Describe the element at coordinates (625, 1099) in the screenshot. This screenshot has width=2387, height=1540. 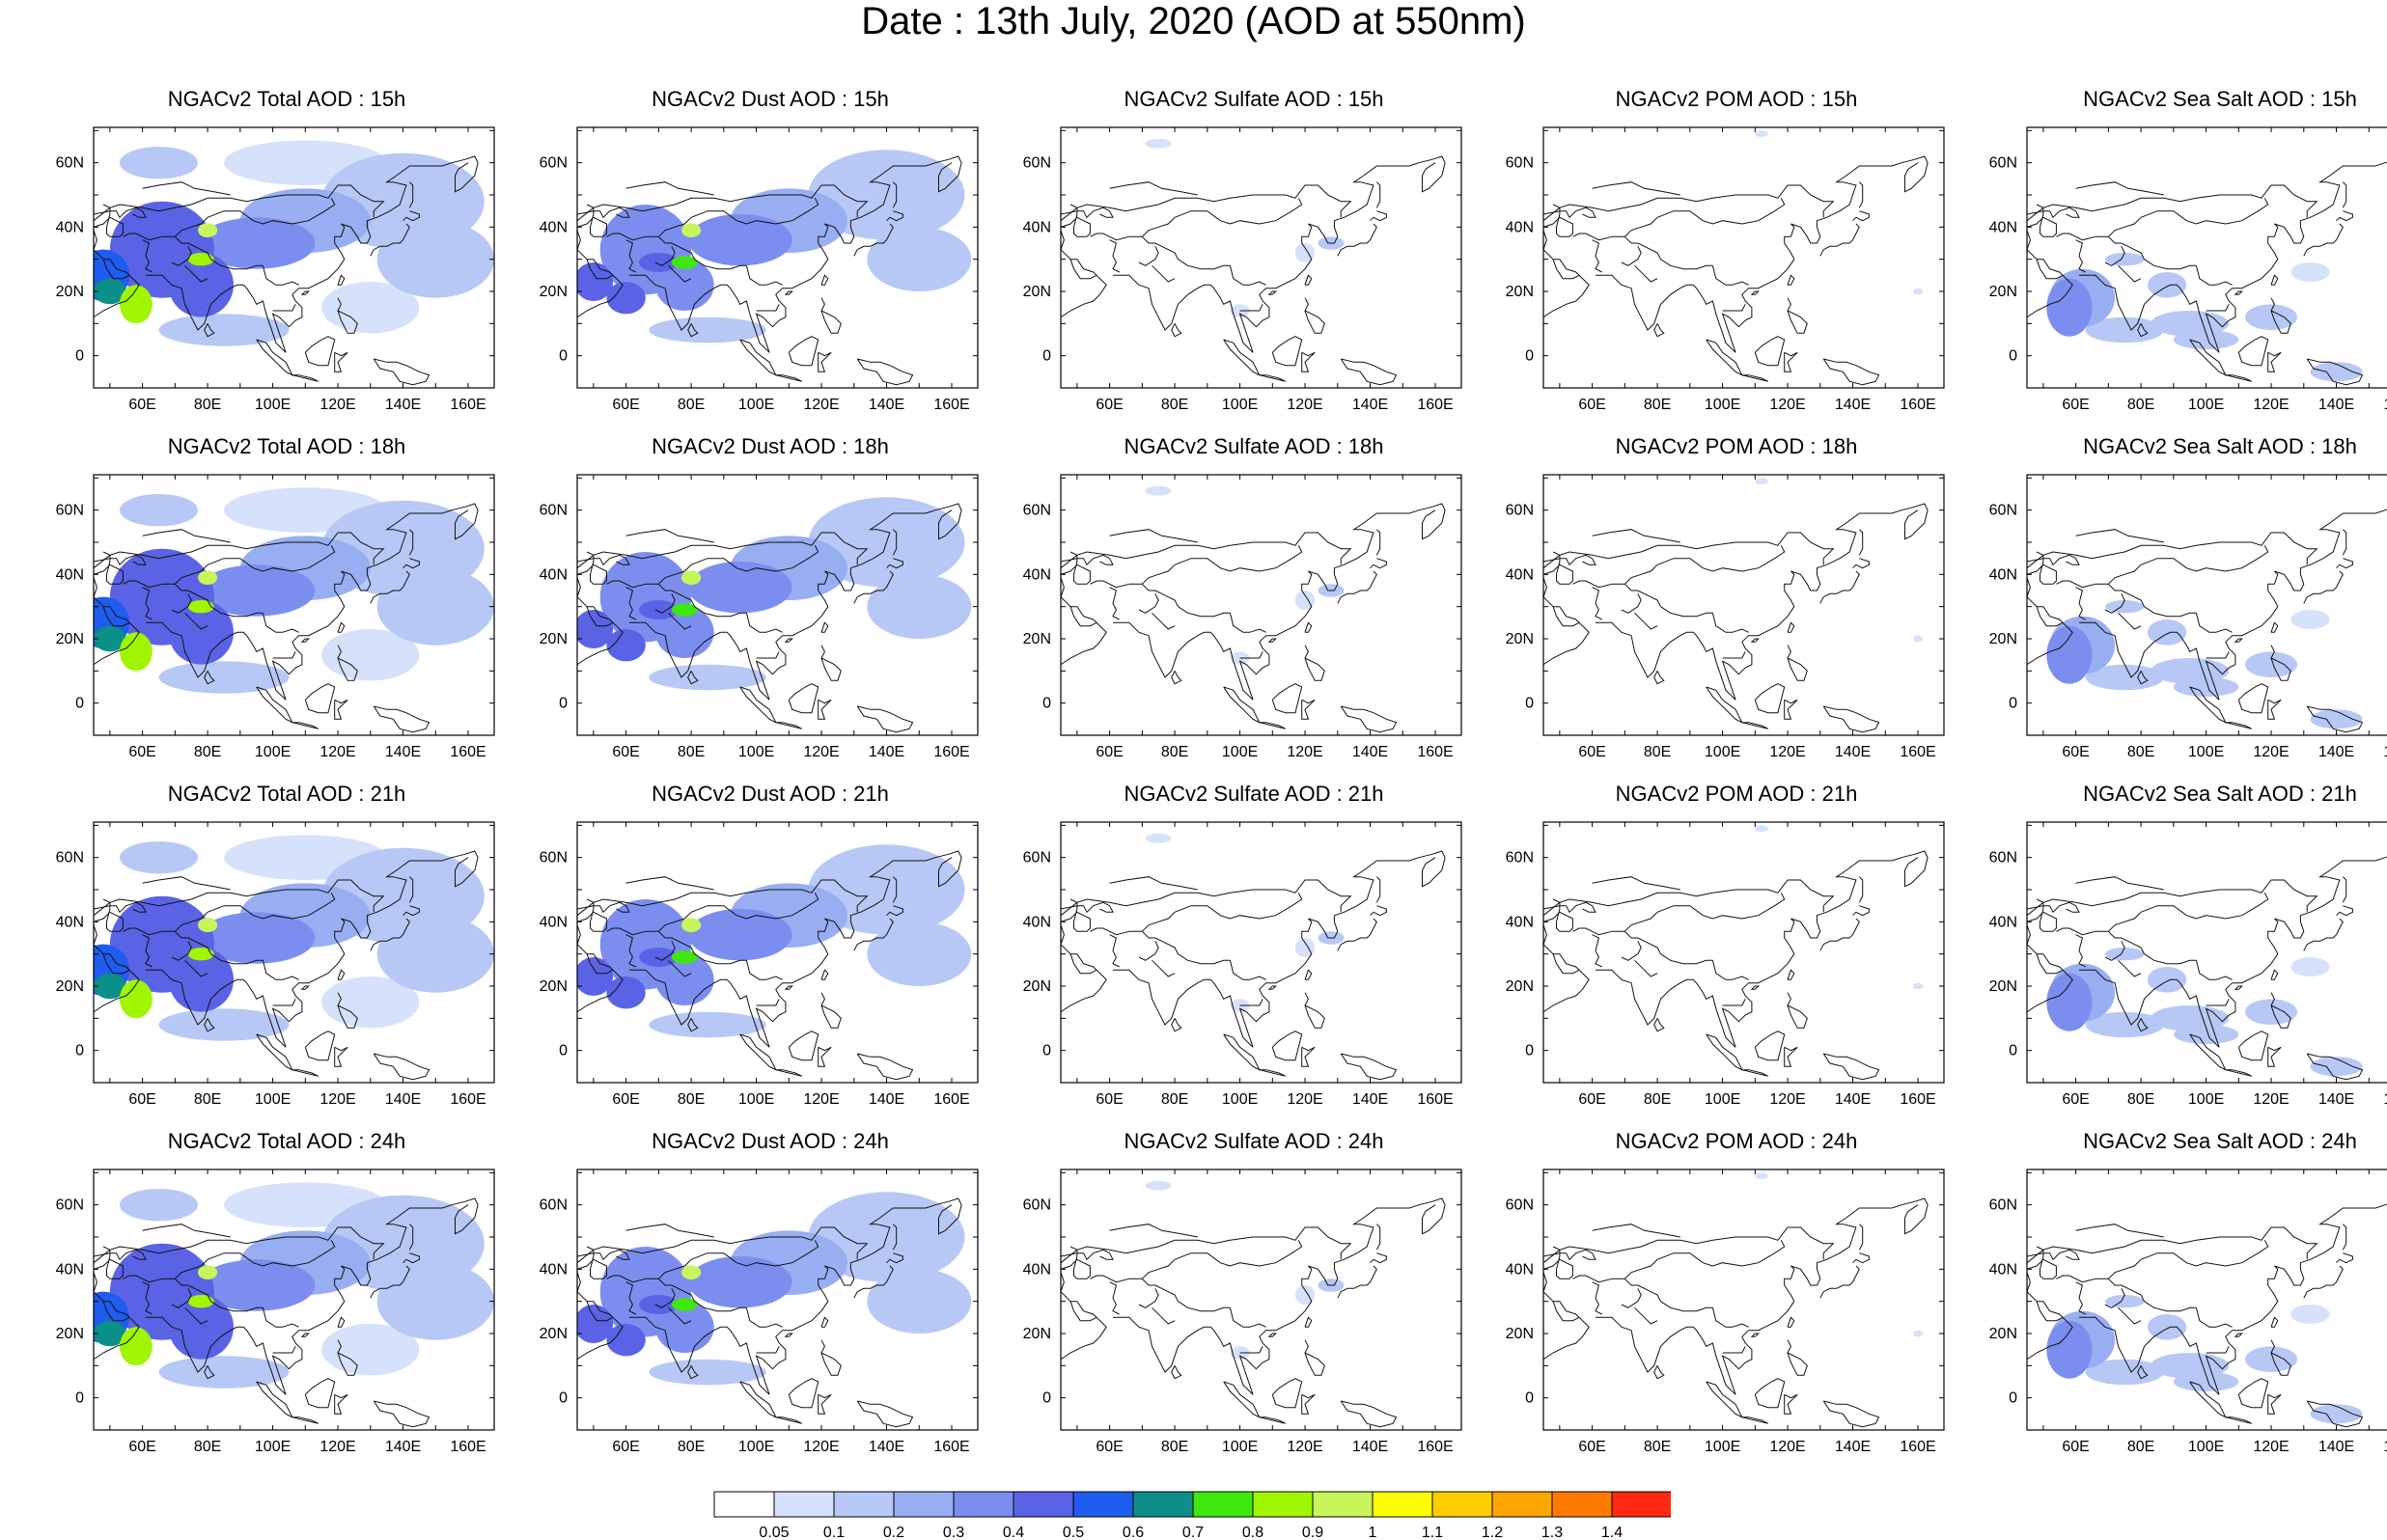
I see `lon-tick-label: 60E` at that location.